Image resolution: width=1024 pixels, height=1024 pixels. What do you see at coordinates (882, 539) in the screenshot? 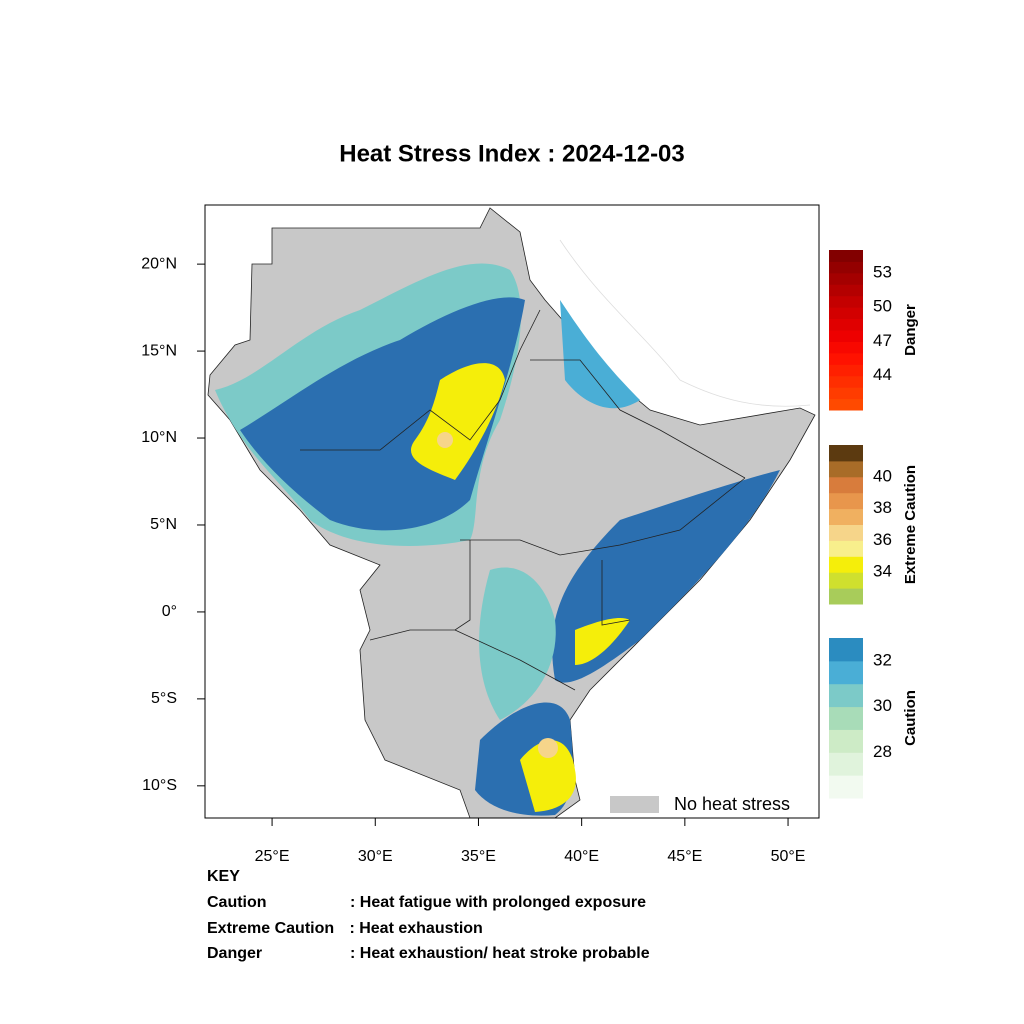
I see `colorbar-tick-label: 36` at bounding box center [882, 539].